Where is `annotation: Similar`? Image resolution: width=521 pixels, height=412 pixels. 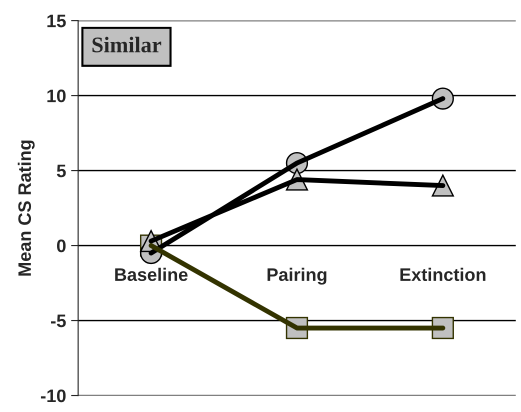
annotation: Similar is located at coordinates (127, 44).